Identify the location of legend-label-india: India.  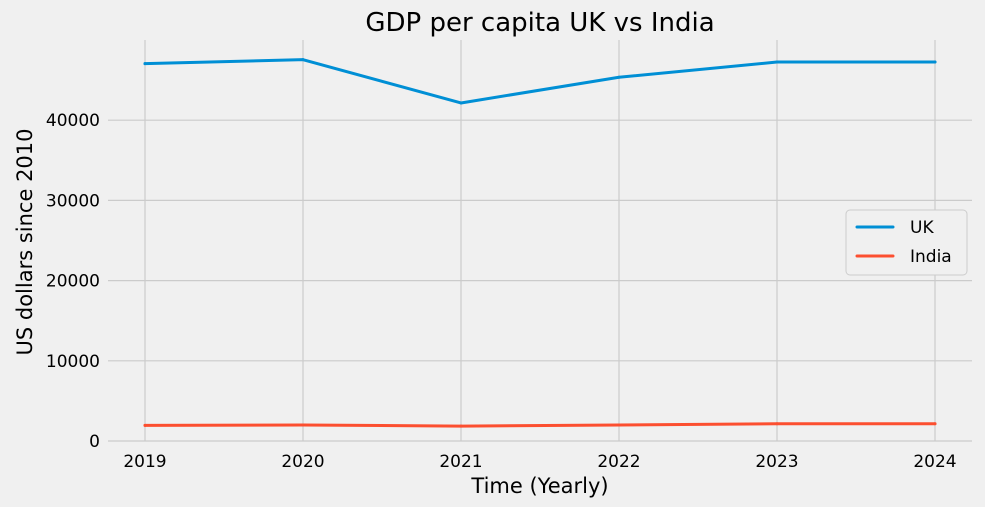
(931, 257).